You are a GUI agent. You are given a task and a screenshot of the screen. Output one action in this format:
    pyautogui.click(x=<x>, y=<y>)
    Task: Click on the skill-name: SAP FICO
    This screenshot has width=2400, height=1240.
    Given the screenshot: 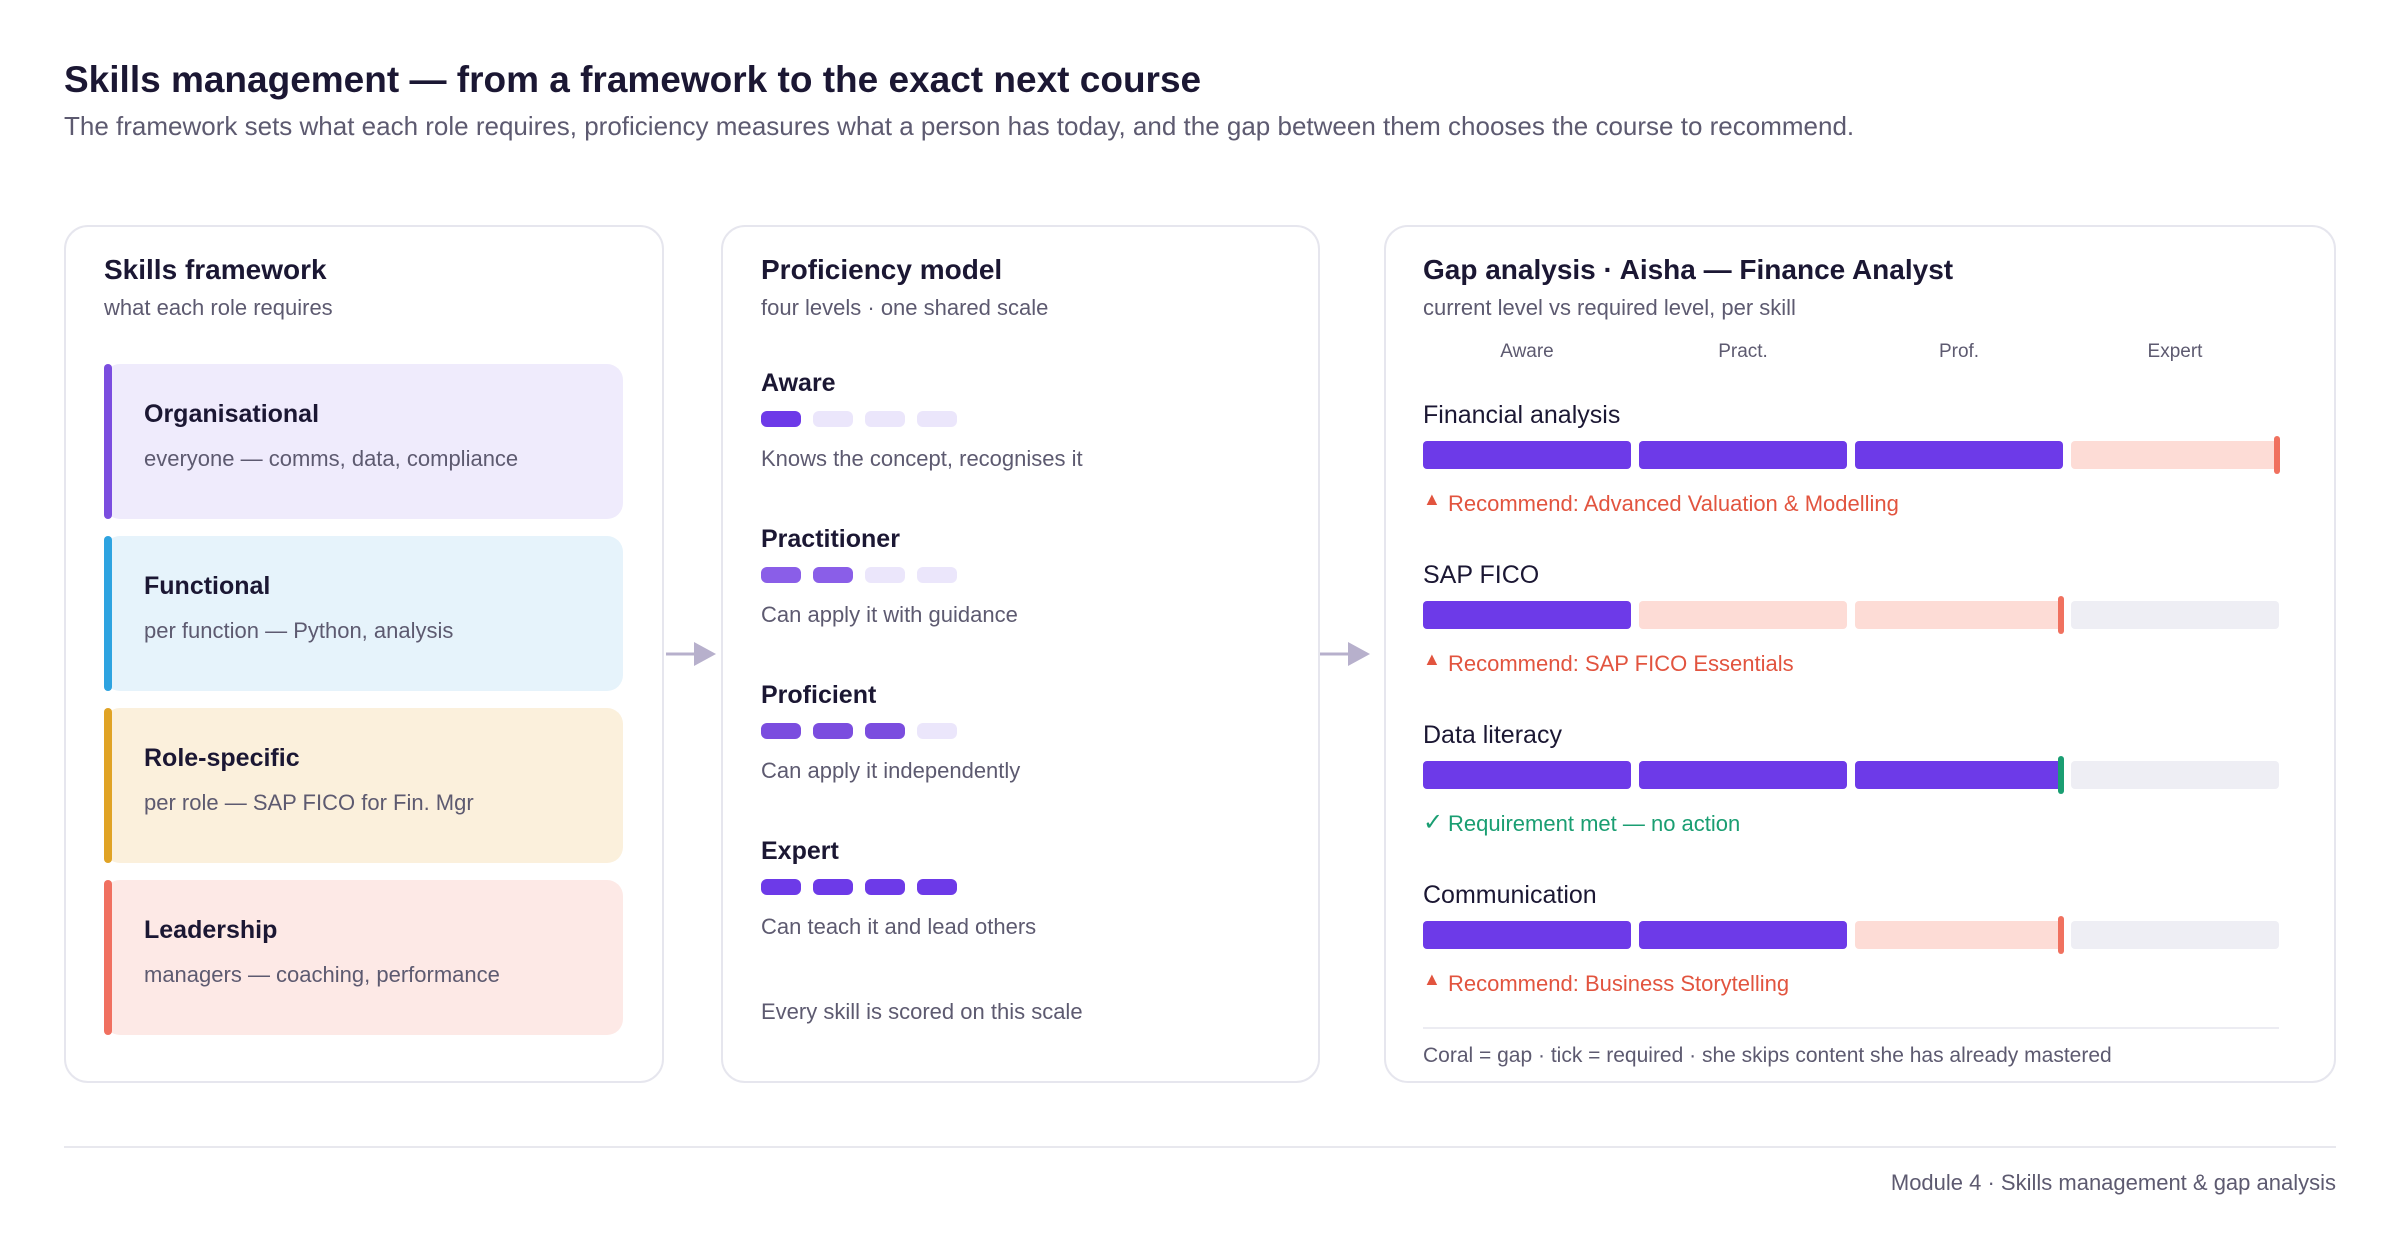 What is the action you would take?
    pyautogui.click(x=1481, y=575)
    